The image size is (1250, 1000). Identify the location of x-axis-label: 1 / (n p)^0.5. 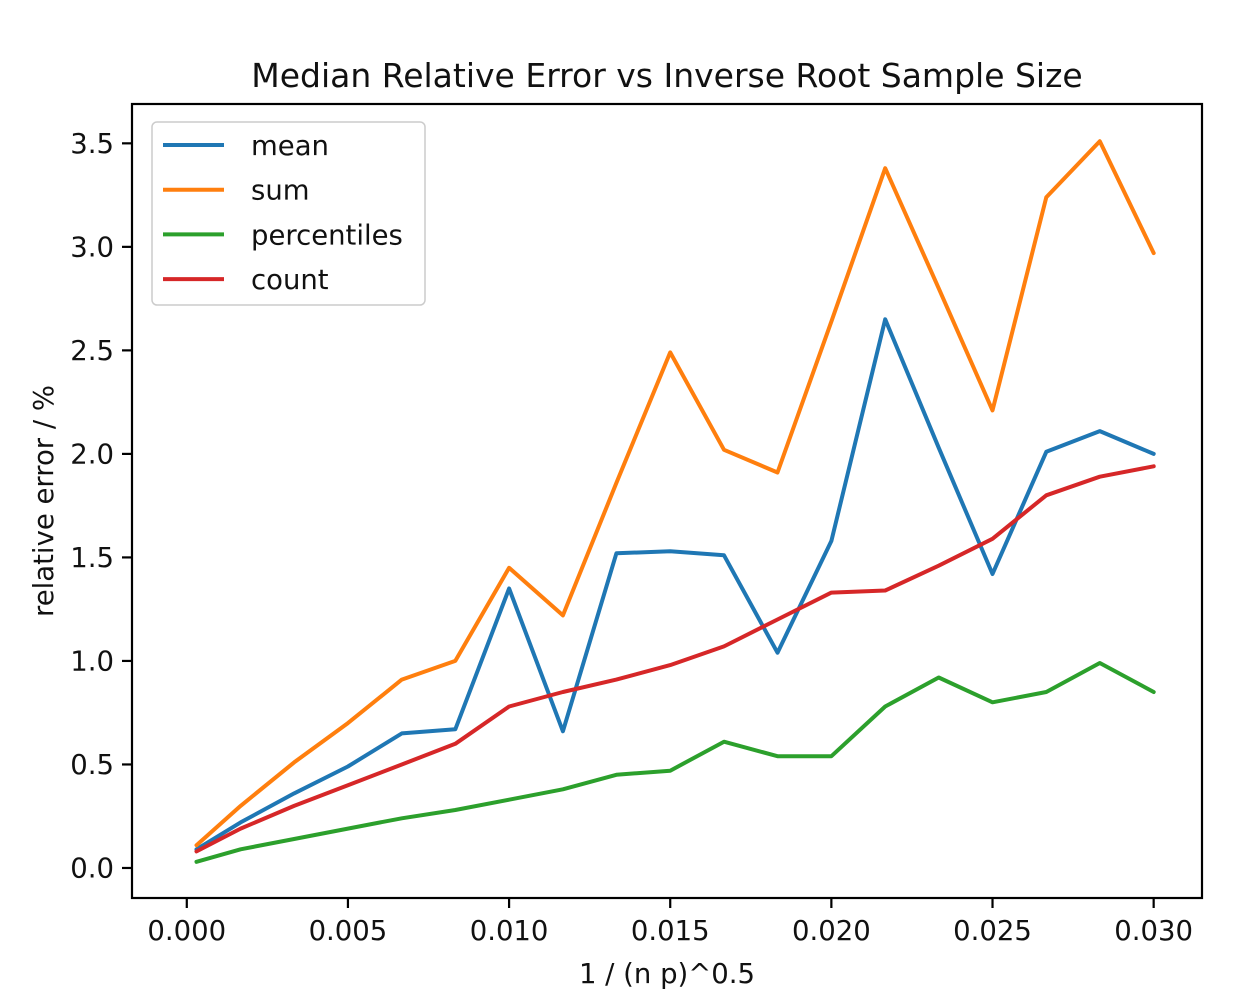
(667, 974).